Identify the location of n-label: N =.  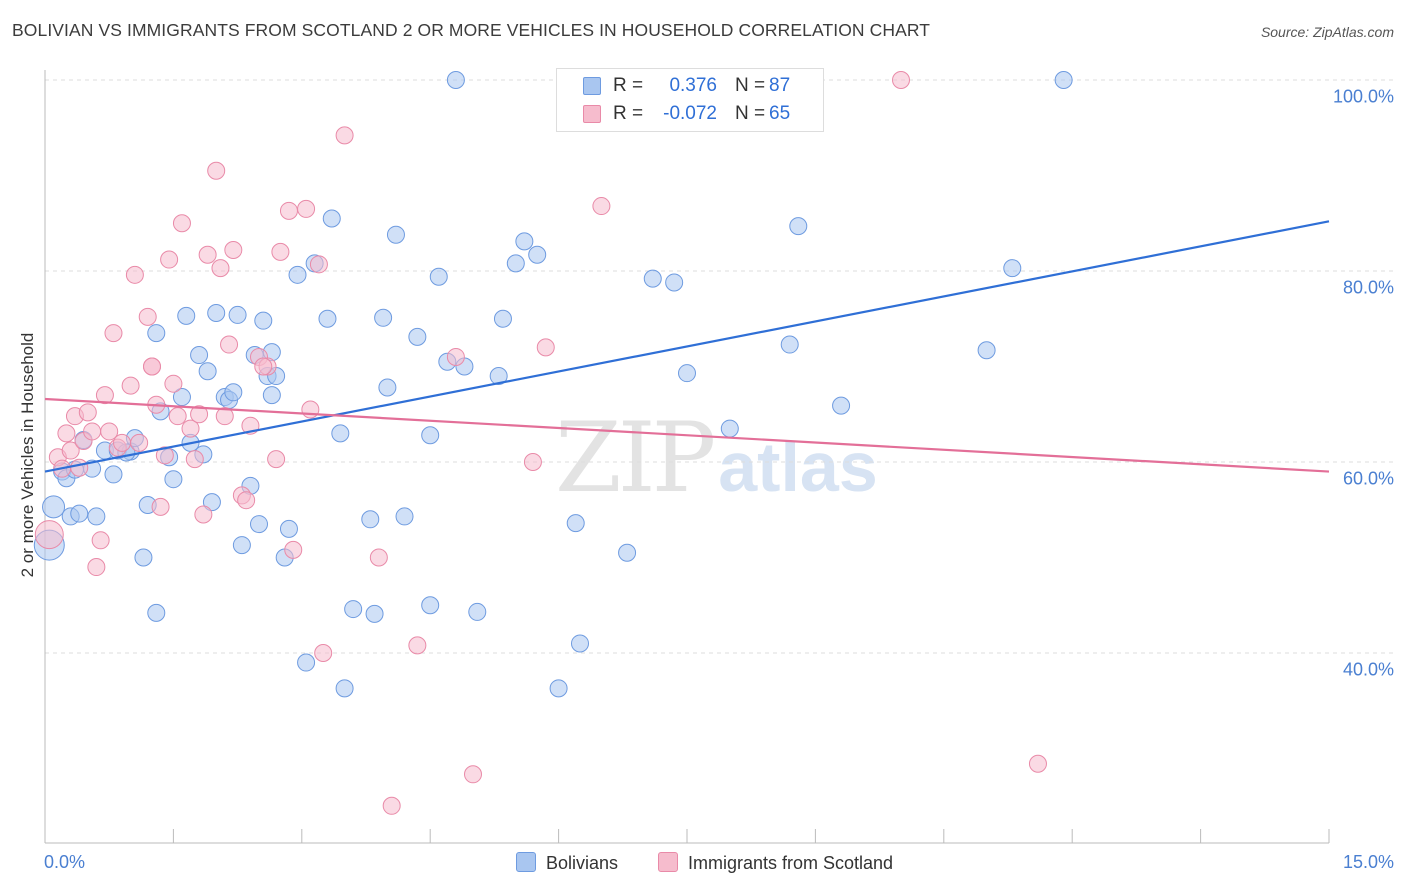
(750, 113).